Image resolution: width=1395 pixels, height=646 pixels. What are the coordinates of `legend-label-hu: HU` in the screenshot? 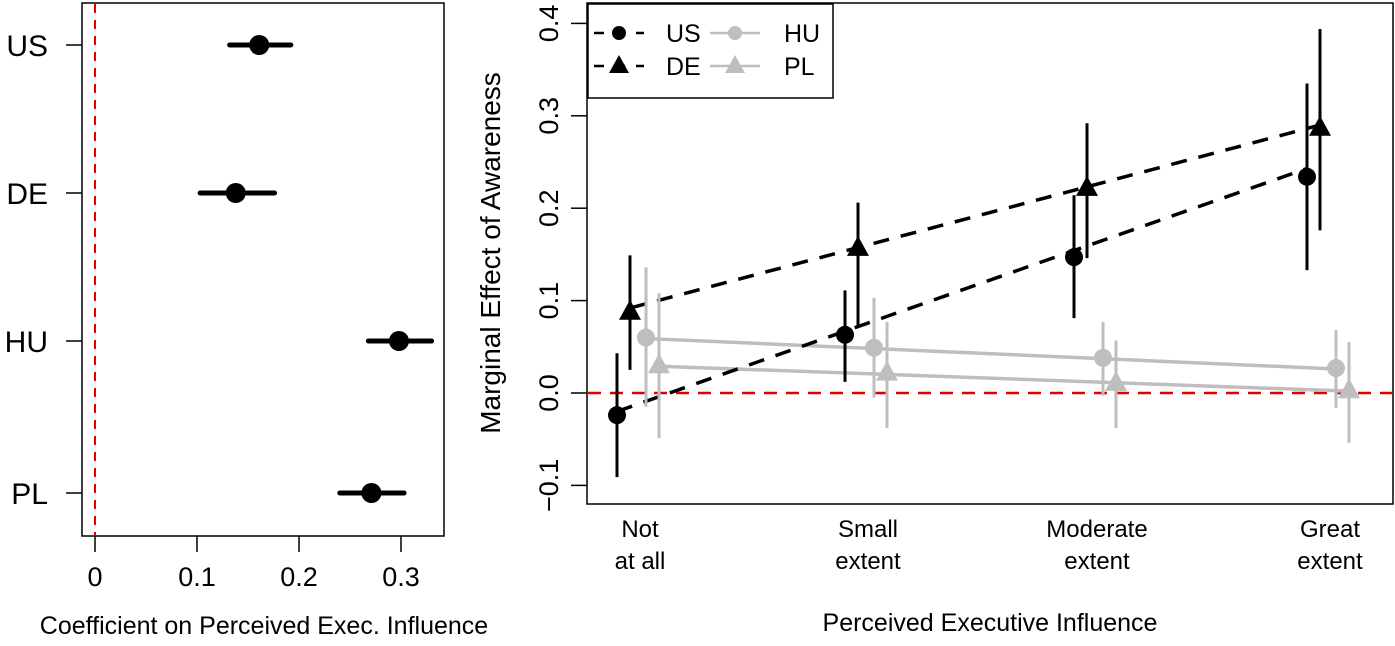 It's located at (802, 34).